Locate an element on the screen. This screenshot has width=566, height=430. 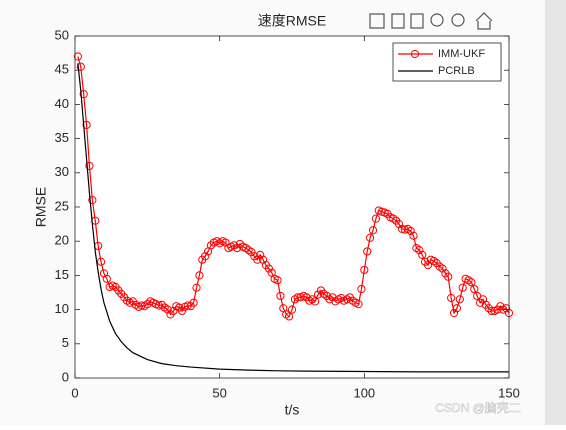
y-tick-label: 25 is located at coordinates (62, 205).